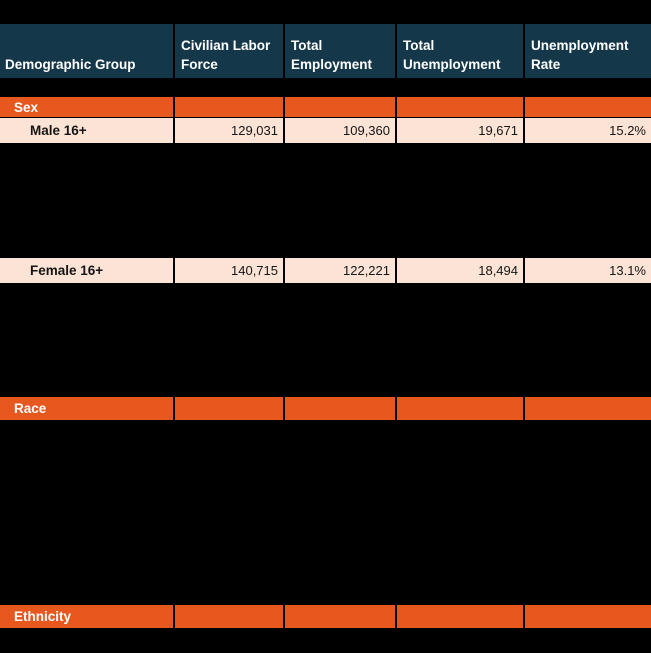 Image resolution: width=651 pixels, height=653 pixels. I want to click on data-row-male: Male 16+ 129,031 109,360 19,671 15.2%, so click(325, 130).